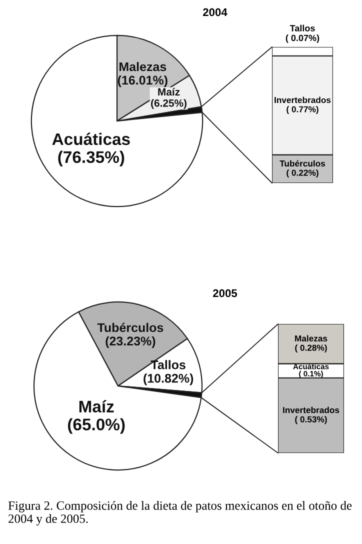  I want to click on chart-title: 2004, so click(215, 12).